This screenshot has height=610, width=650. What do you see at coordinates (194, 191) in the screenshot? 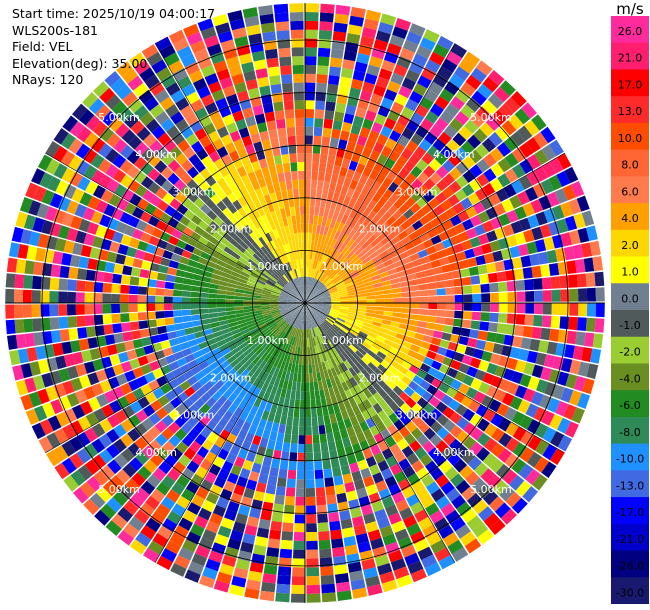
I see `ring-label: 3.00km` at bounding box center [194, 191].